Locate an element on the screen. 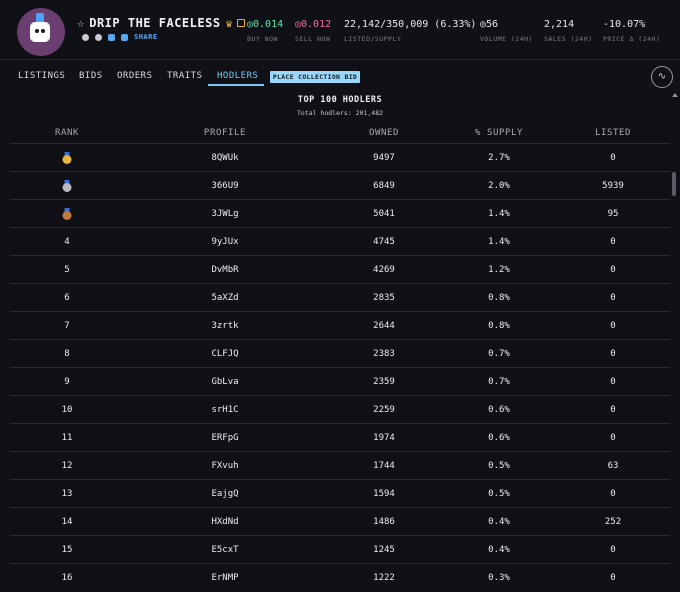  profile-cell: 3JWLg is located at coordinates (225, 214).